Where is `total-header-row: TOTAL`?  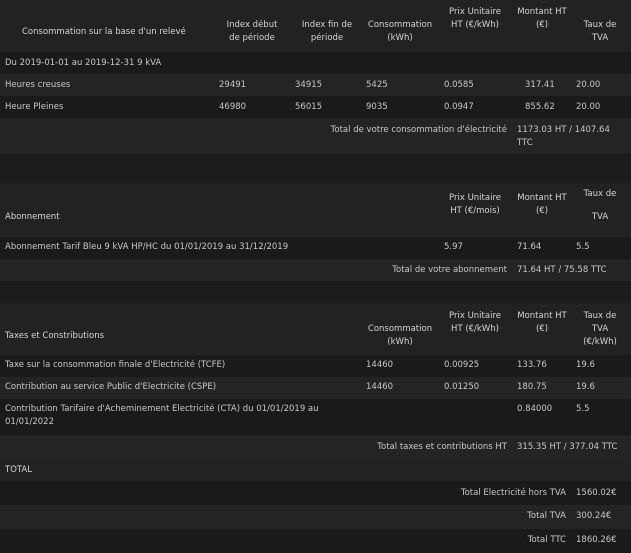
total-header-row: TOTAL is located at coordinates (315, 470).